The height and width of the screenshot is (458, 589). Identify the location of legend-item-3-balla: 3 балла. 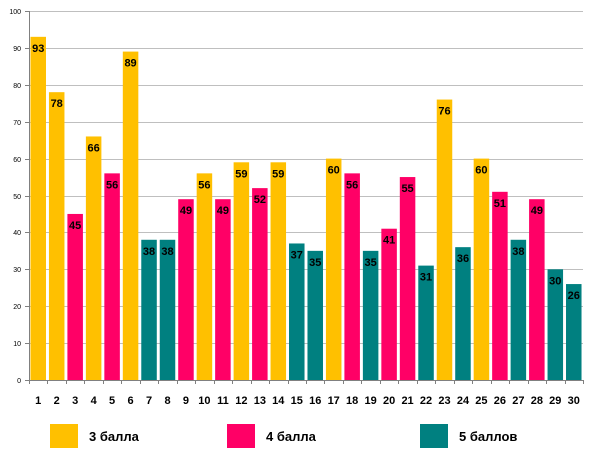
(94, 436).